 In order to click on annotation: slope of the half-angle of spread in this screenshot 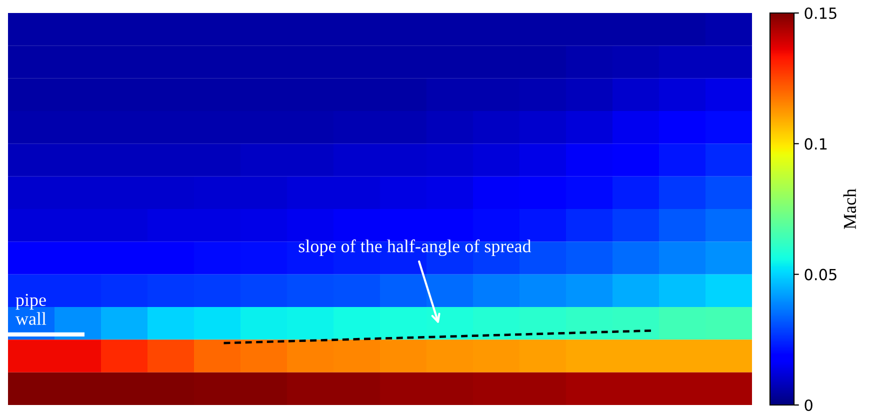, I will do `click(415, 247)`.